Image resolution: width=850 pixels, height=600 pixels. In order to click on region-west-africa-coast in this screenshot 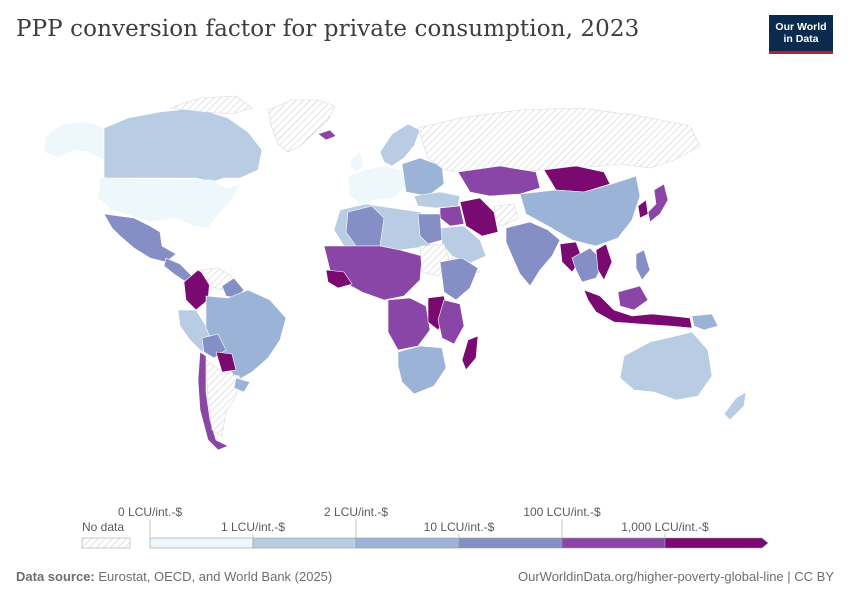, I will do `click(339, 279)`.